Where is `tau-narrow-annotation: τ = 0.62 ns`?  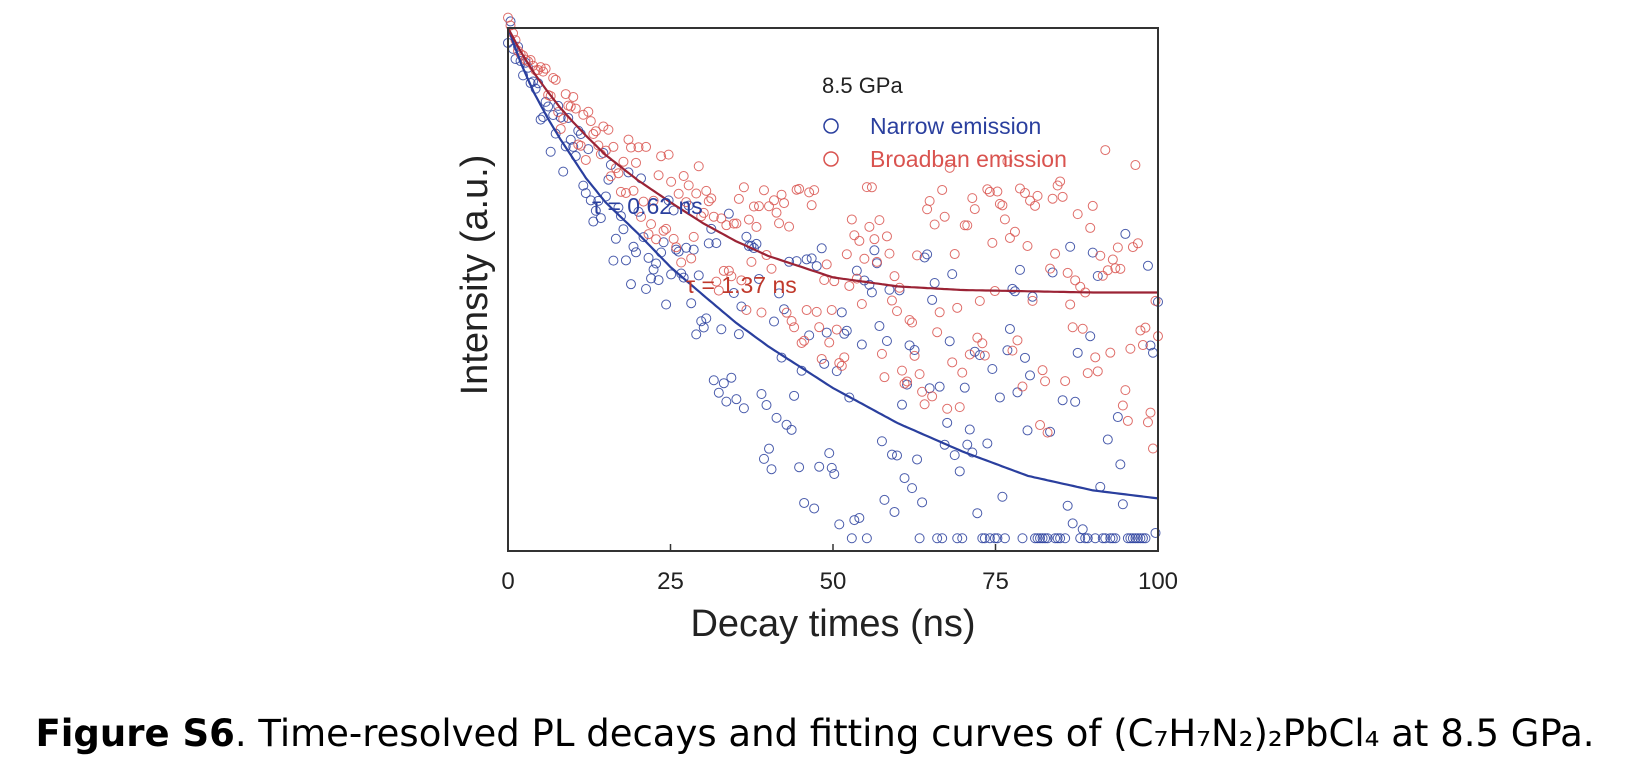 tau-narrow-annotation: τ = 0.62 ns is located at coordinates (647, 206).